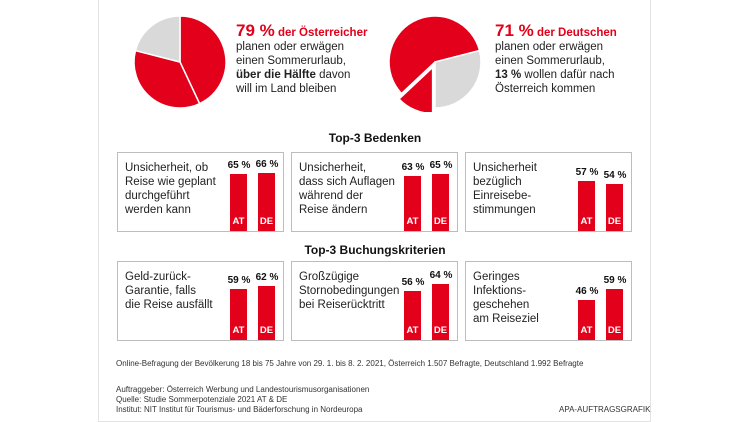 Image resolution: width=750 pixels, height=422 pixels. Describe the element at coordinates (500, 291) in the screenshot. I see `criterion-text-line: Infektions-` at that location.